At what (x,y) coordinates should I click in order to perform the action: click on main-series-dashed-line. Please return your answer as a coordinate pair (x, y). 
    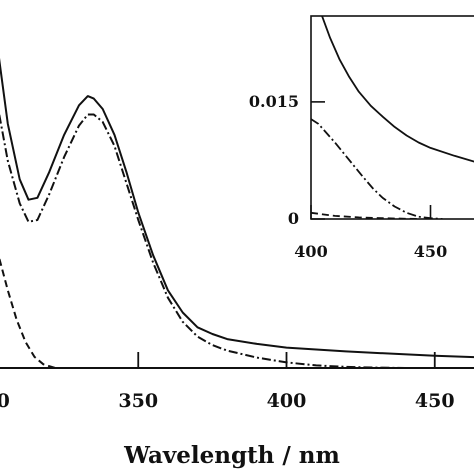
    Looking at the image, I should click on (28, 312).